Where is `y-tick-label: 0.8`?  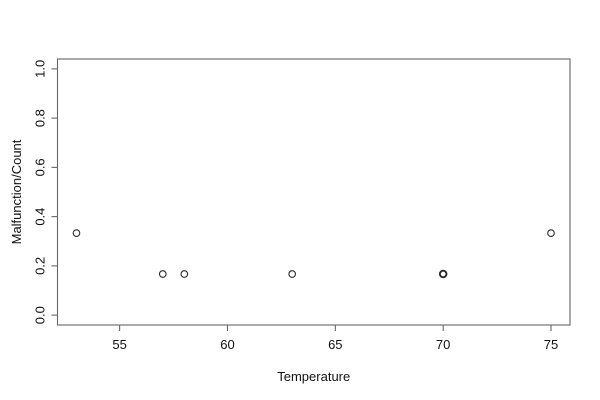
y-tick-label: 0.8 is located at coordinates (40, 118).